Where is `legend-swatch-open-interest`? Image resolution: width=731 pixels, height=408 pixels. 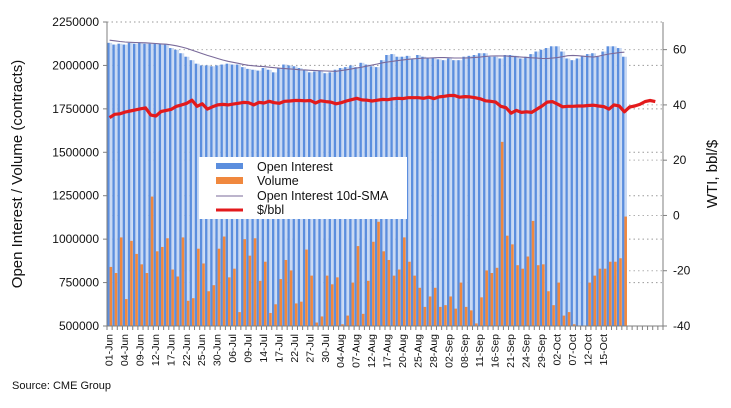
legend-swatch-open-interest is located at coordinates (229, 166).